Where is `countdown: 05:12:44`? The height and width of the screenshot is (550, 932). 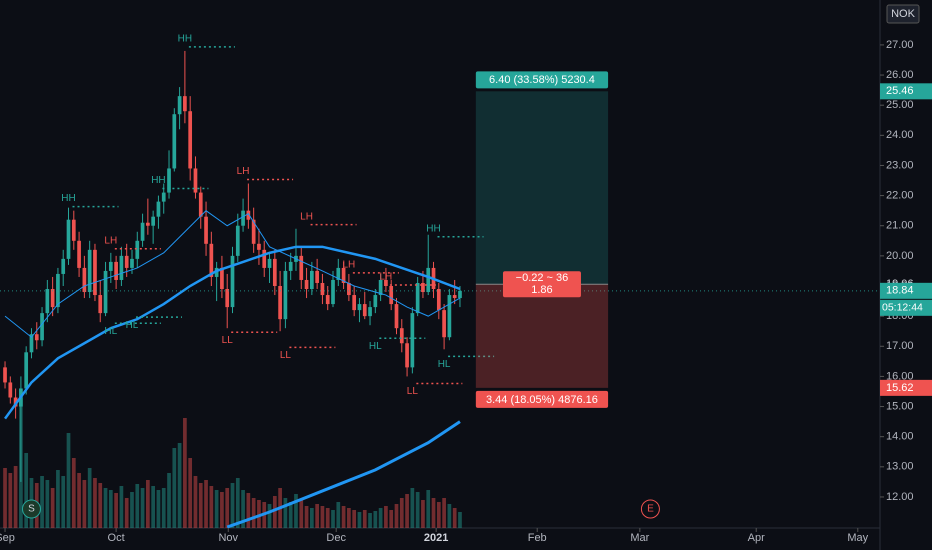
countdown: 05:12:44 is located at coordinates (902, 308).